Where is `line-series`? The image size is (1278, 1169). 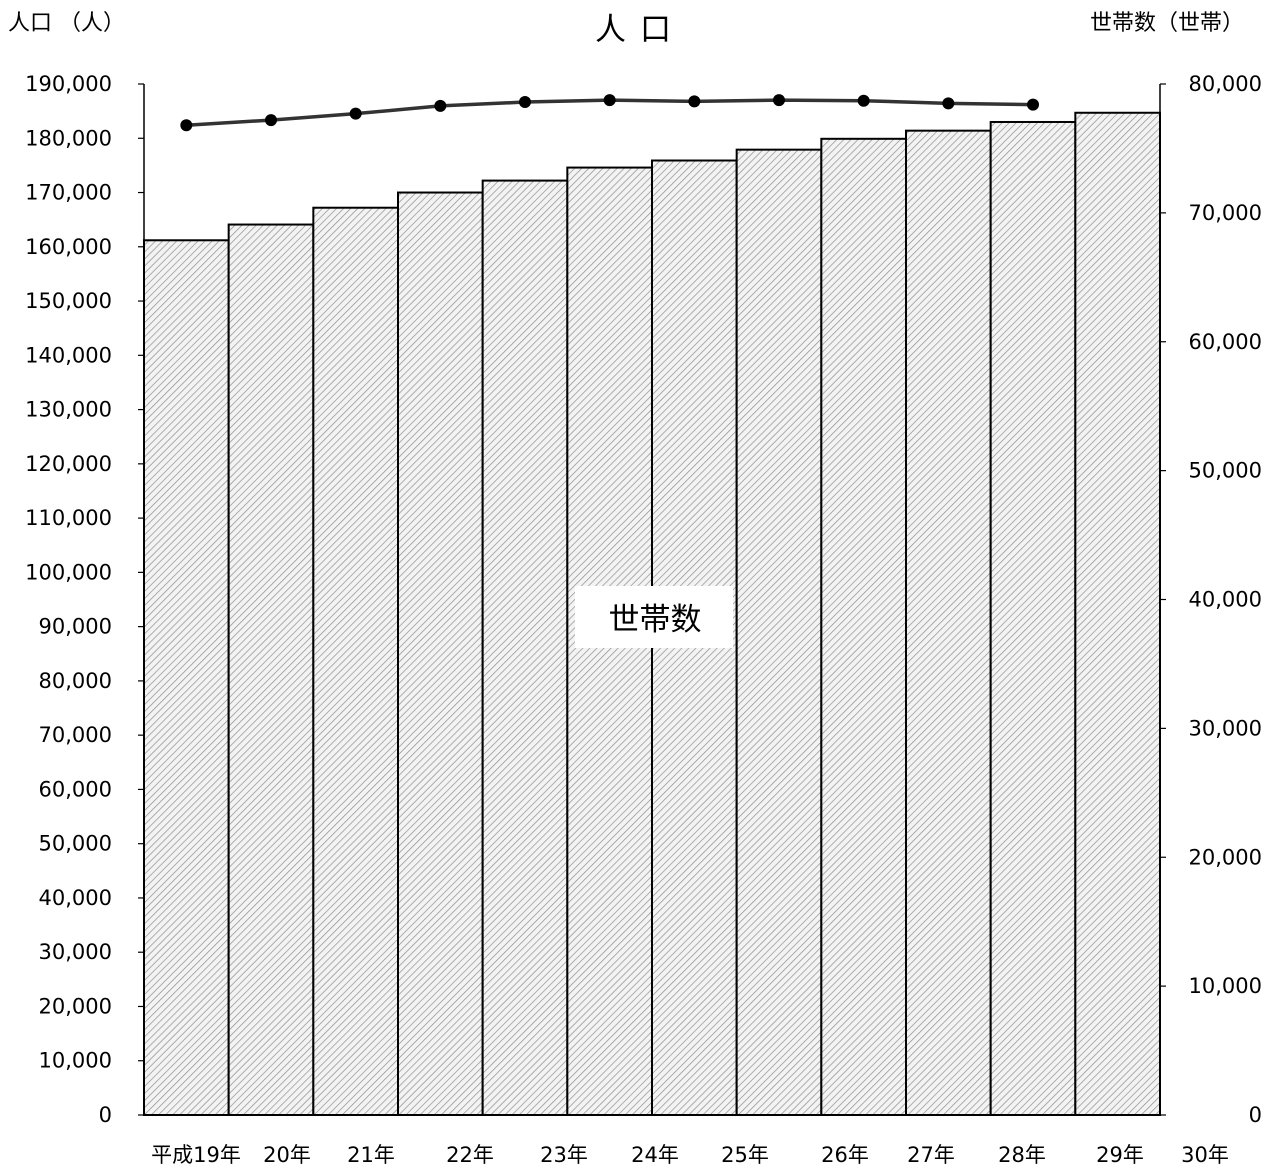
line-series is located at coordinates (609, 113).